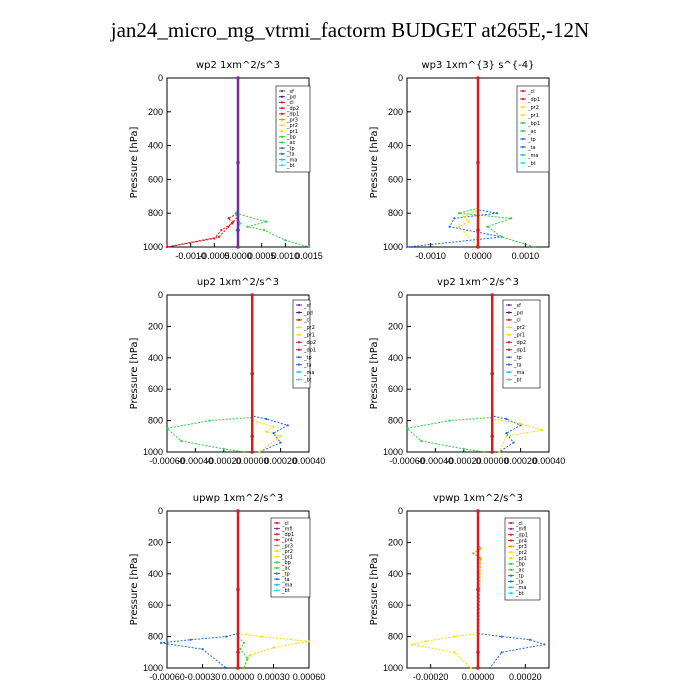 This screenshot has height=700, width=700. I want to click on series-line-tp, so click(200, 590).